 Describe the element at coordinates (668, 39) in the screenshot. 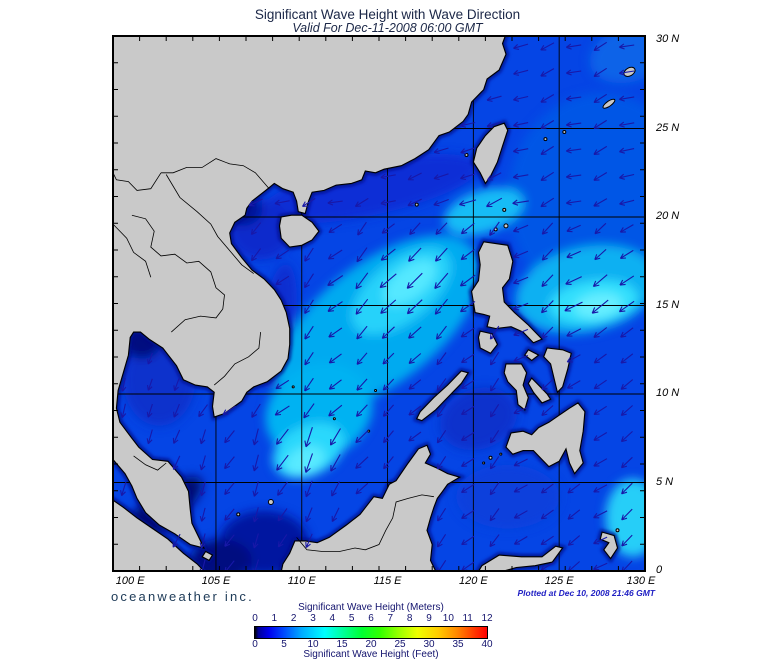

I see `lat-label: 30 N` at that location.